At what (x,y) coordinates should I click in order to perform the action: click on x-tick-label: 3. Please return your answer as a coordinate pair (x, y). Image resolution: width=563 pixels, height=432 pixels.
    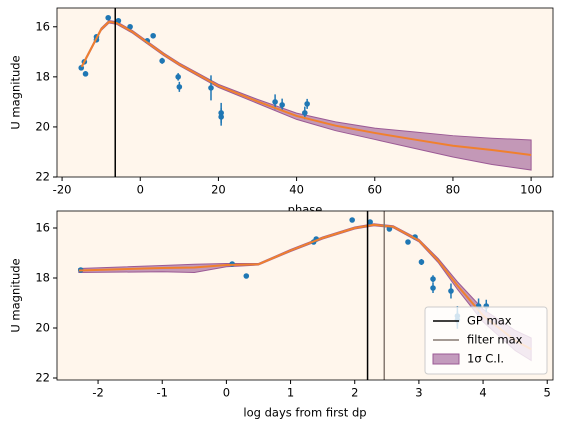
    Looking at the image, I should click on (418, 393).